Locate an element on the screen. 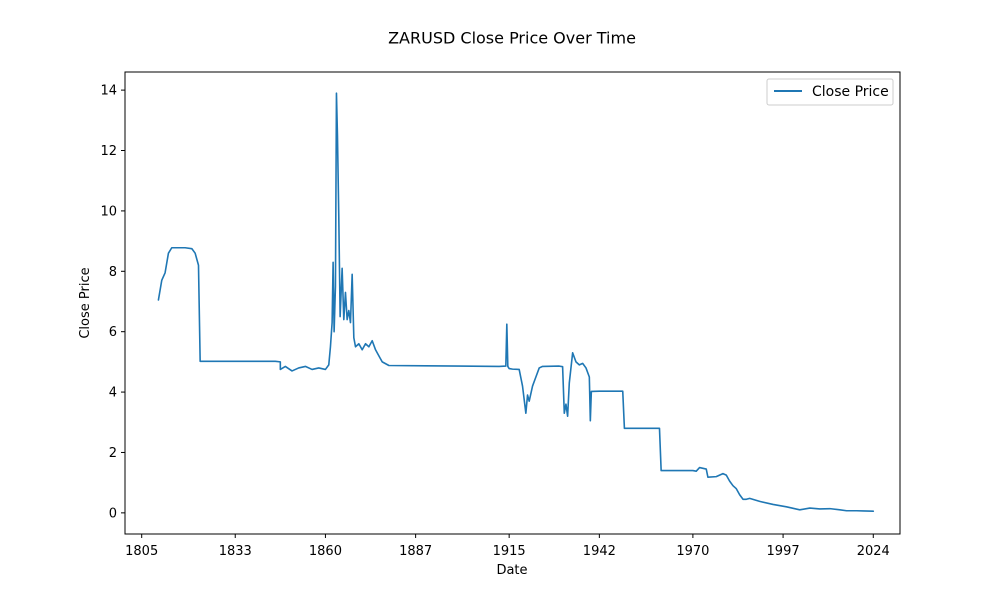 The width and height of the screenshot is (1000, 600). x-tick-label: 2024 is located at coordinates (873, 551).